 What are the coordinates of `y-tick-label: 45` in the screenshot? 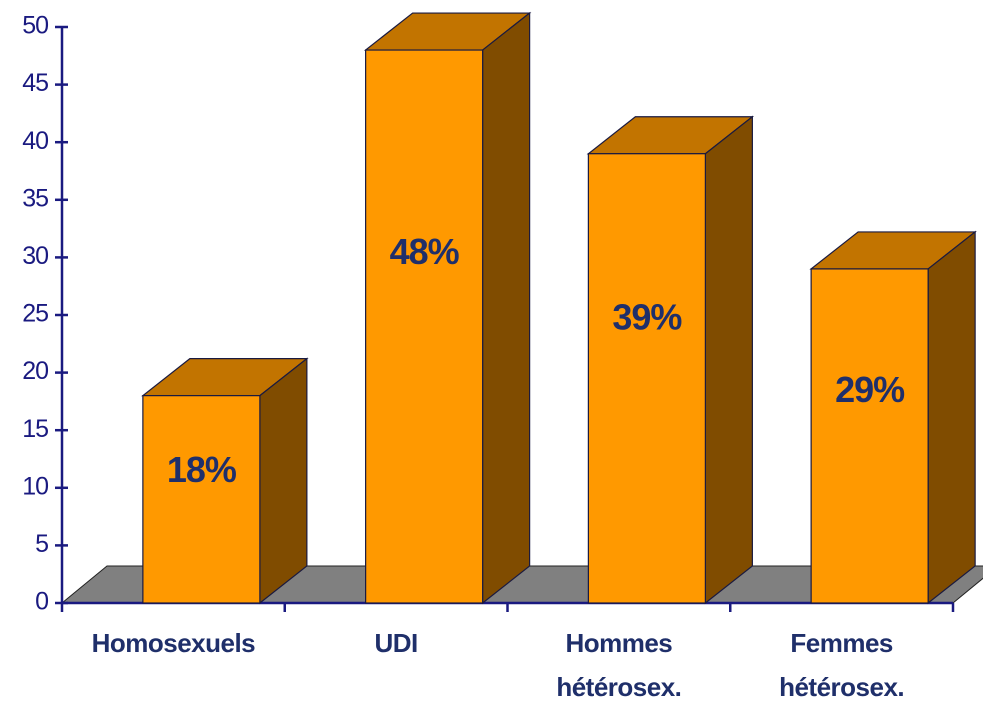 It's located at (35, 83).